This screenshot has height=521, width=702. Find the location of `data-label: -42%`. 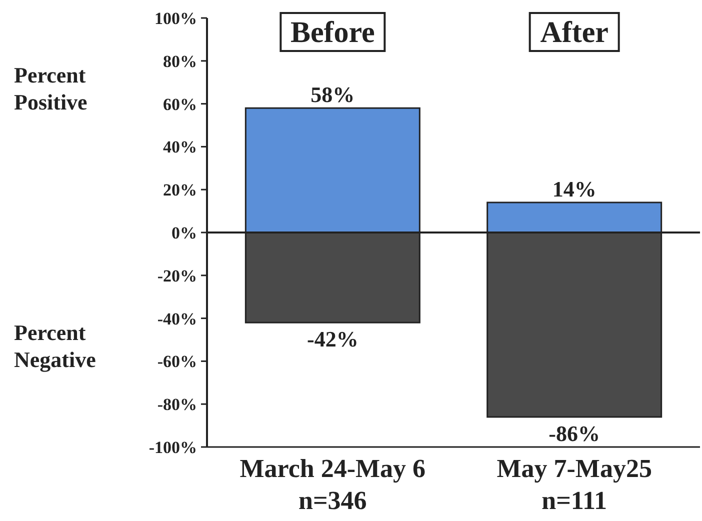

data-label: -42% is located at coordinates (332, 339).